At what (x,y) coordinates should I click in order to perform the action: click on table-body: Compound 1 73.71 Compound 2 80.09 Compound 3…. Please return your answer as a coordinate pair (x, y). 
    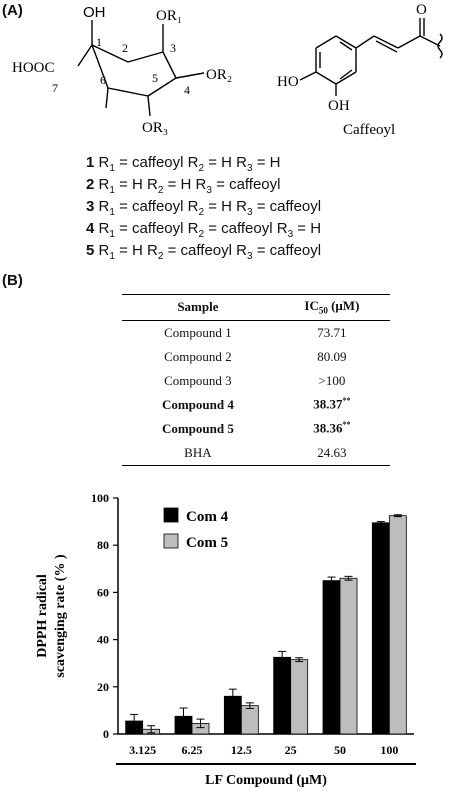
    Looking at the image, I should click on (256, 393).